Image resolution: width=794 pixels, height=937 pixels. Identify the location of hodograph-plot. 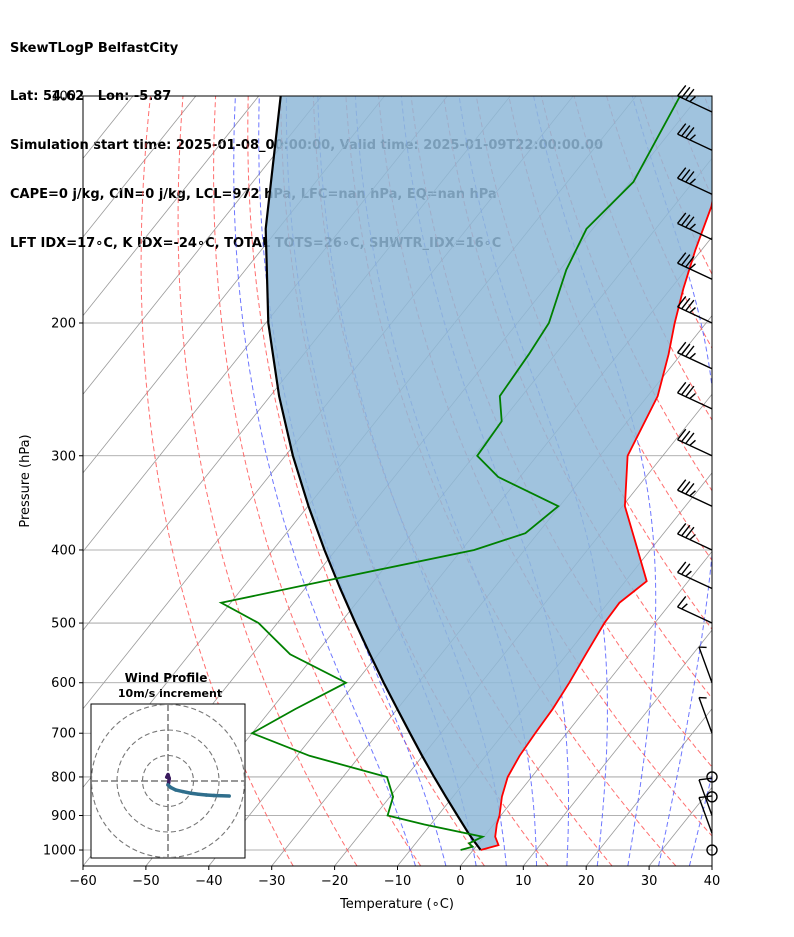
(168, 781).